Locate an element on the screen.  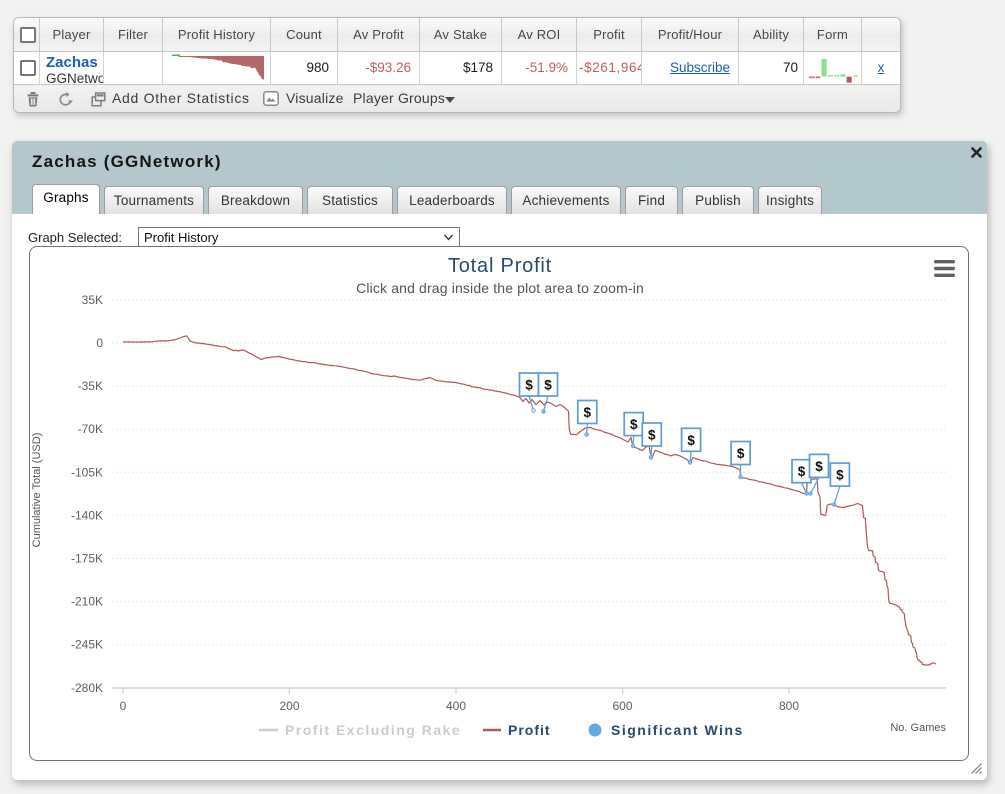
svg-text: -245K is located at coordinates (87, 645).